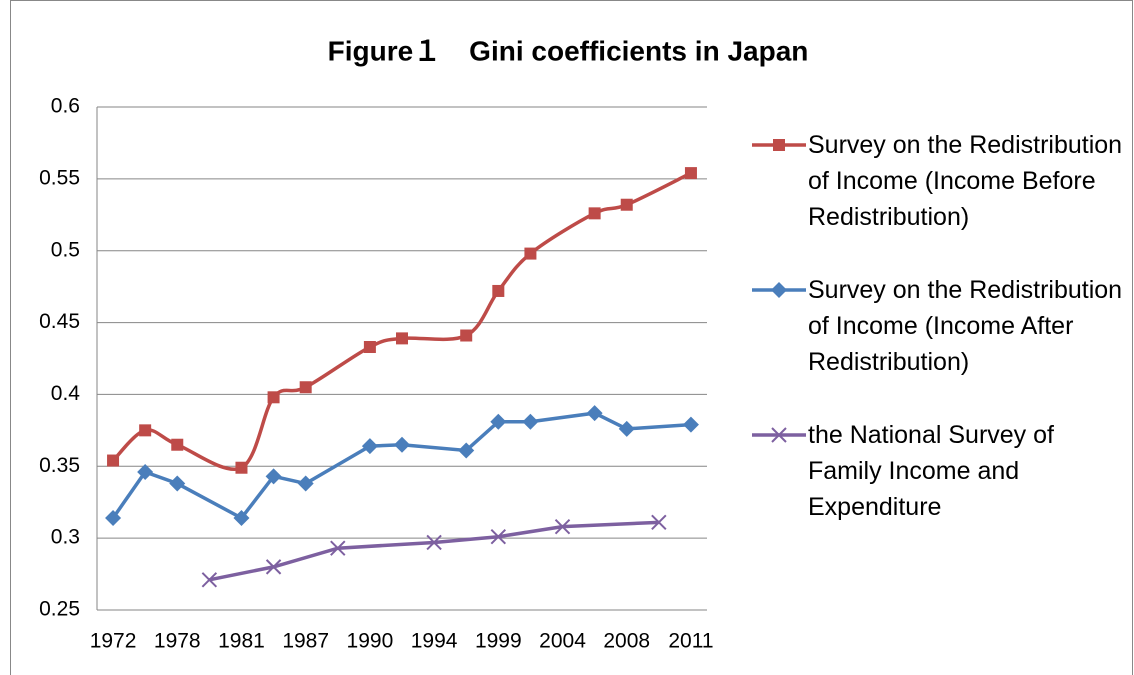 Image resolution: width=1134 pixels, height=675 pixels. I want to click on x-tick-label: 1987, so click(305, 641).